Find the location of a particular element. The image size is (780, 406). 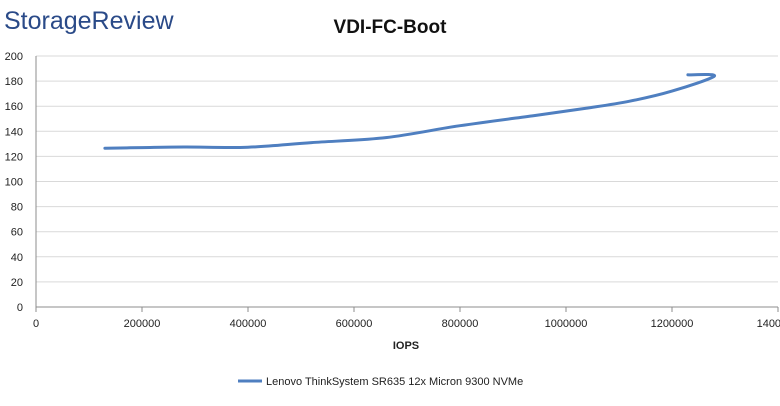

y-tick-label: 0 is located at coordinates (20, 308).